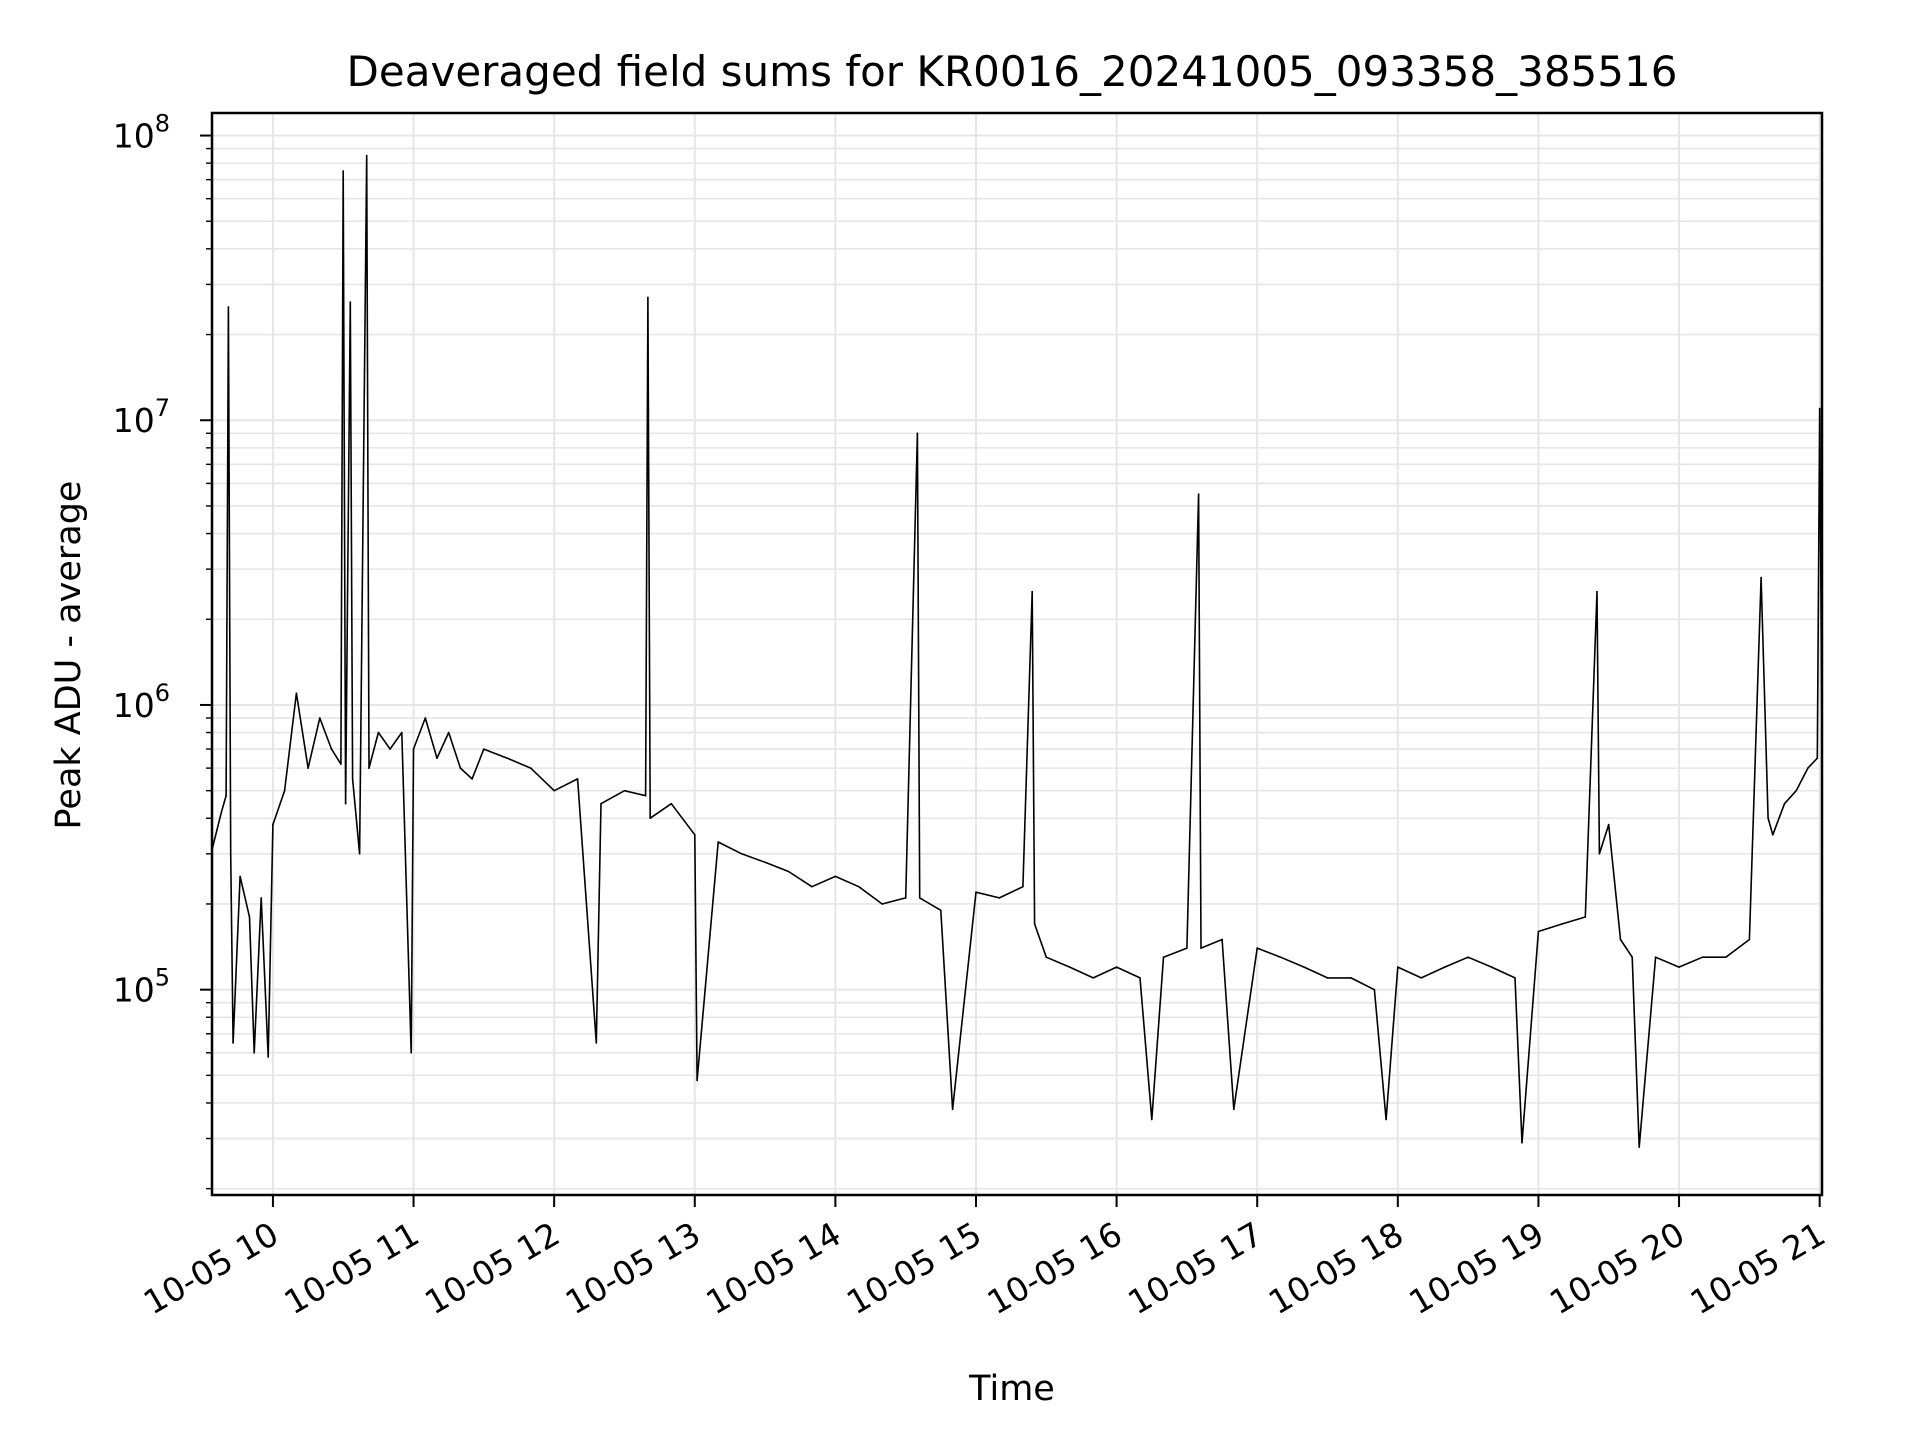  What do you see at coordinates (1011, 1389) in the screenshot?
I see `x-axis-title: Time` at bounding box center [1011, 1389].